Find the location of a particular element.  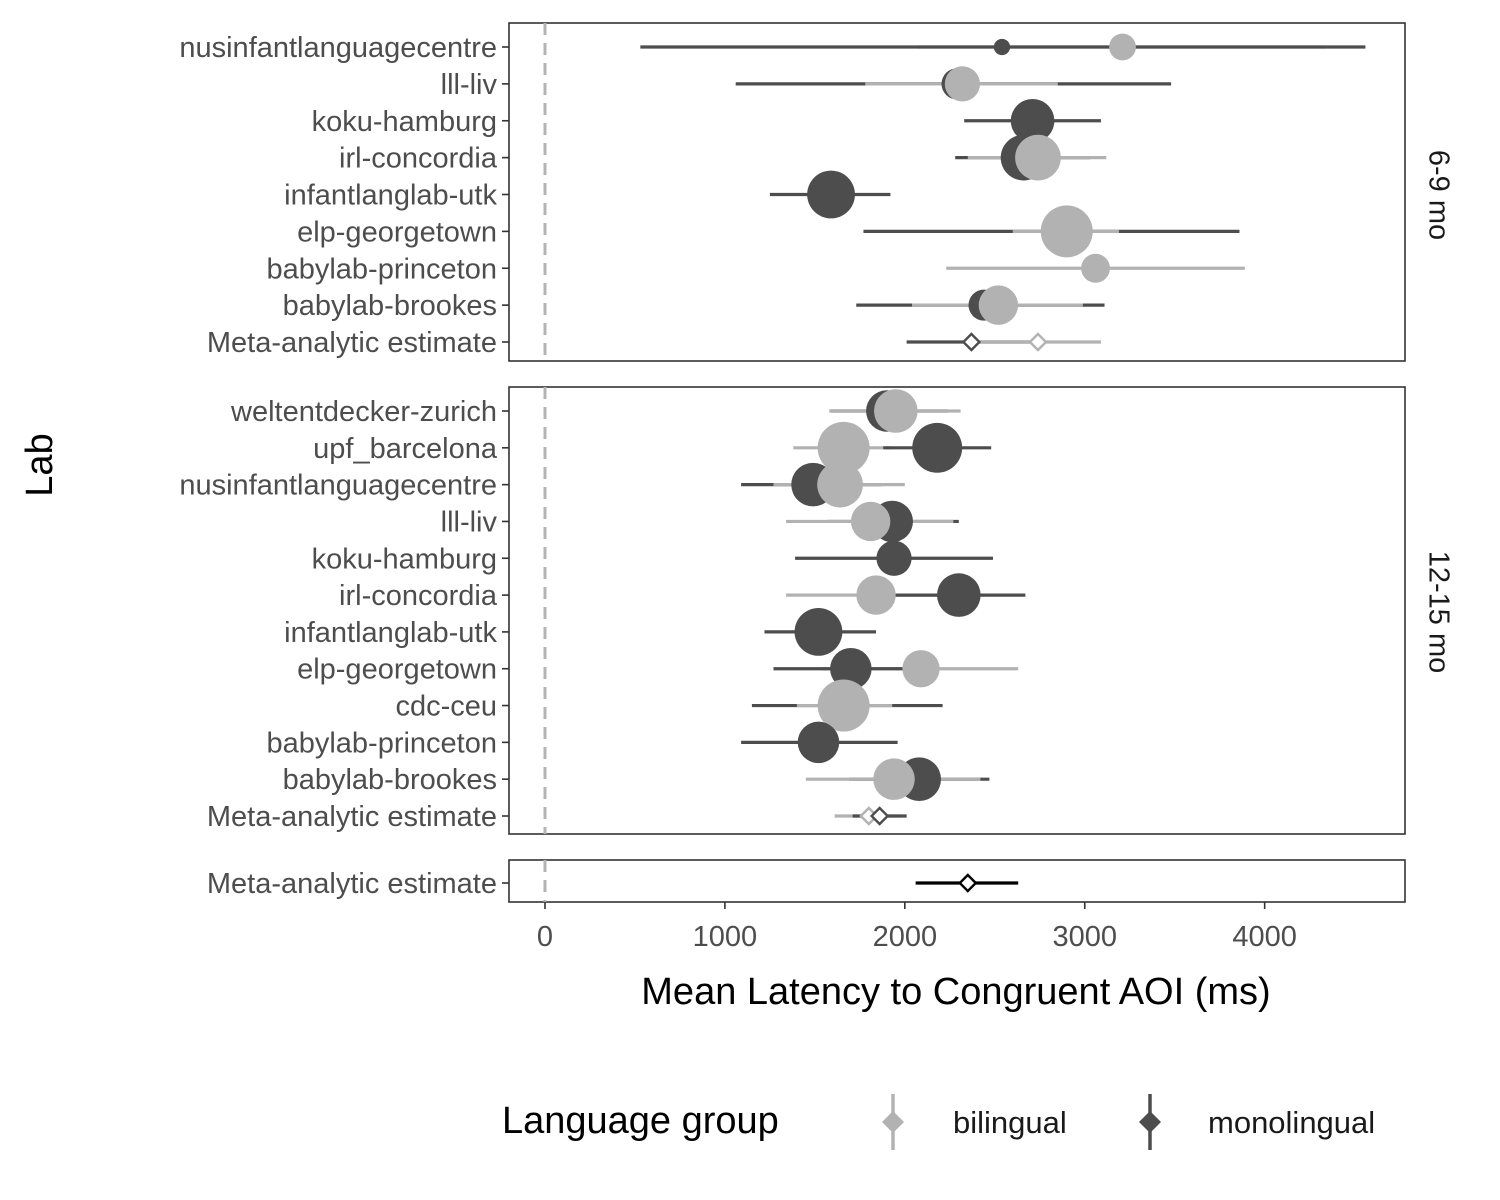

y-tick-label: cdc-ceu is located at coordinates (446, 707).